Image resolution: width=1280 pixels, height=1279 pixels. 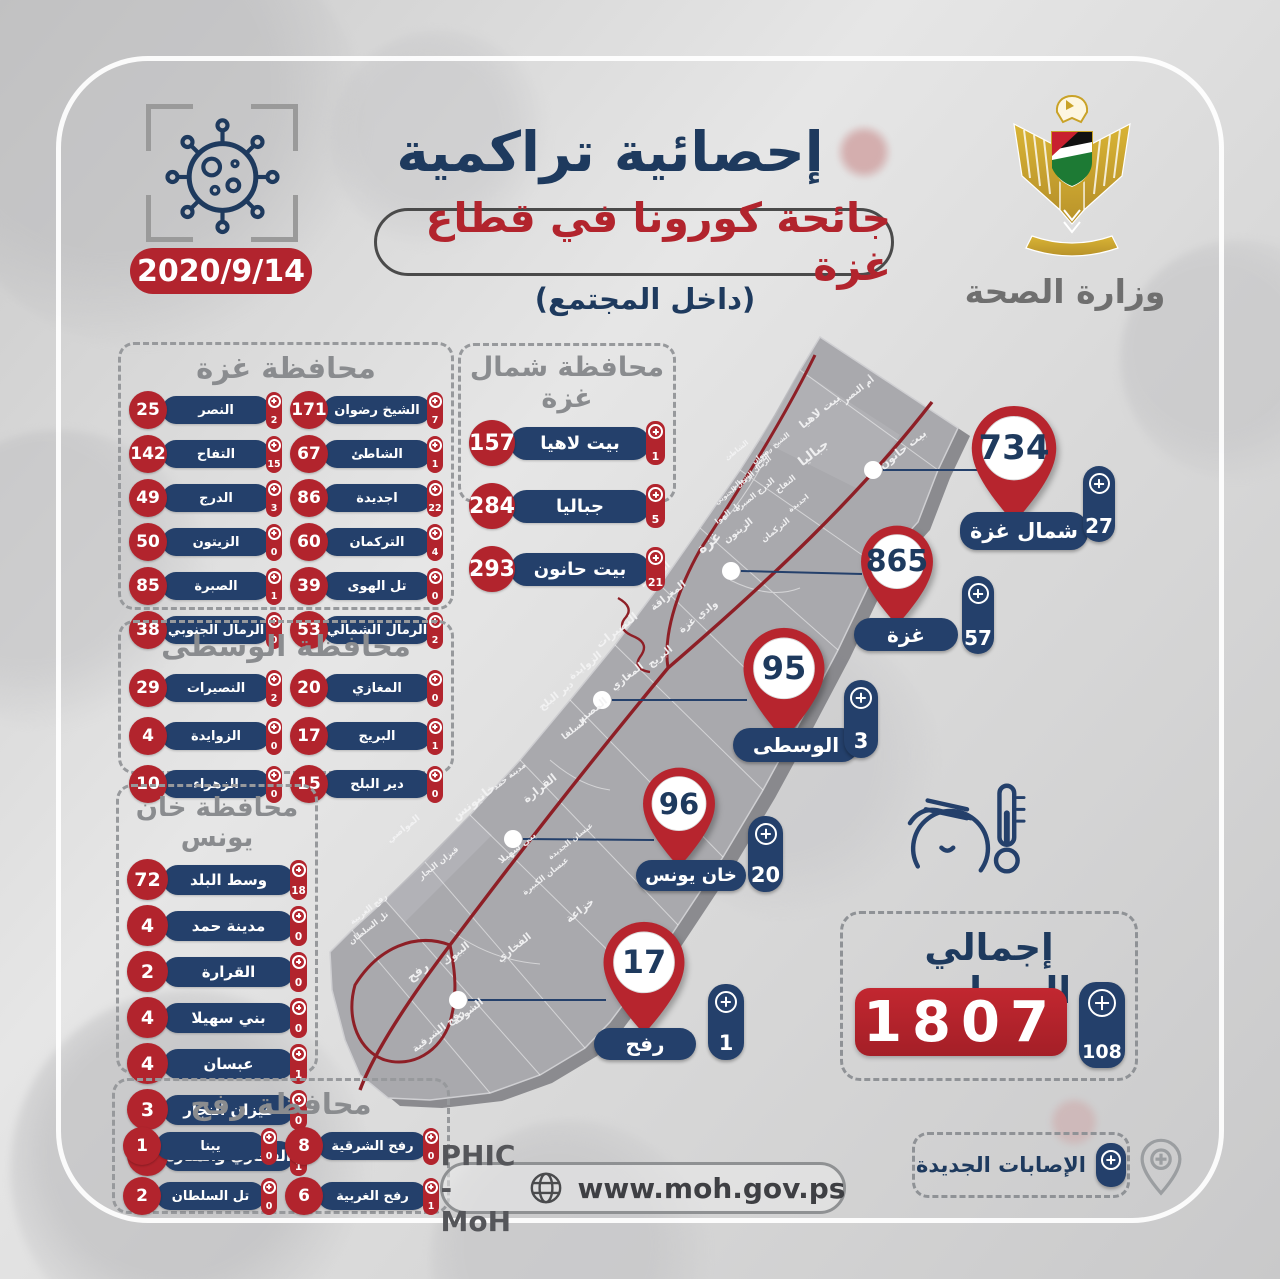 I want to click on total-new-cases-count: 108, so click(x=1102, y=1052).